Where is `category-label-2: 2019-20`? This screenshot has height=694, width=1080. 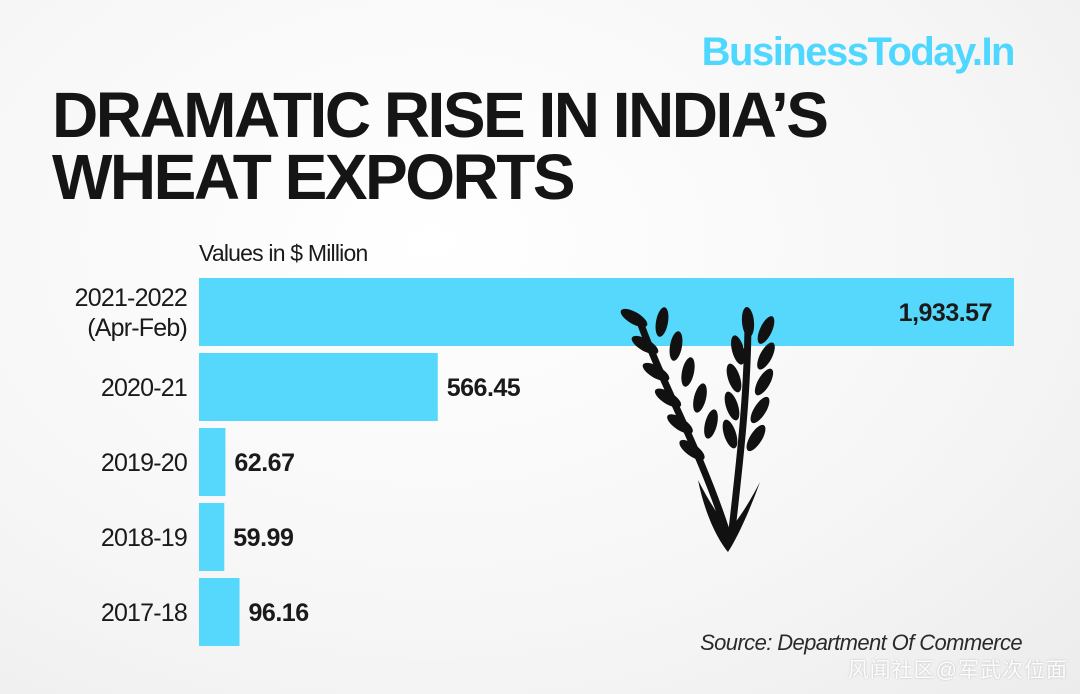
category-label-2: 2019-20 is located at coordinates (144, 463).